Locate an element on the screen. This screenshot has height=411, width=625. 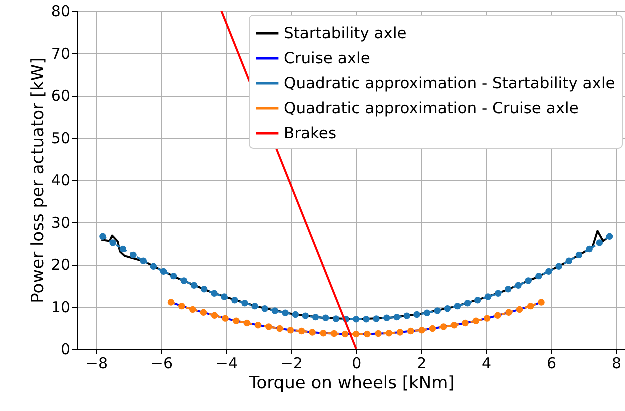
x-tick-label: 8 is located at coordinates (617, 363).